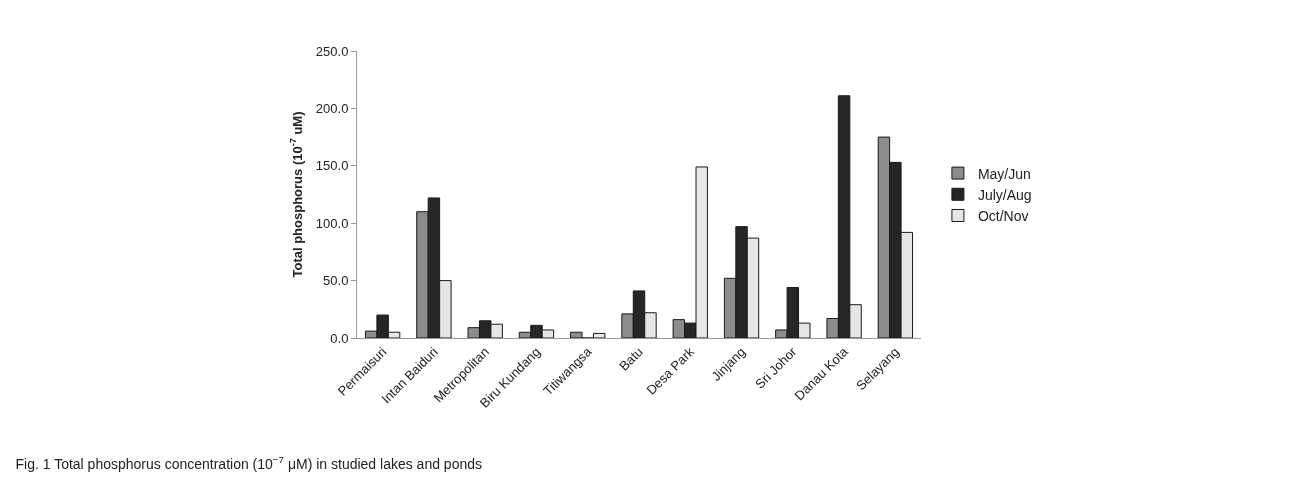 The height and width of the screenshot is (481, 1292). I want to click on legend-label: May/Jun, so click(1004, 173).